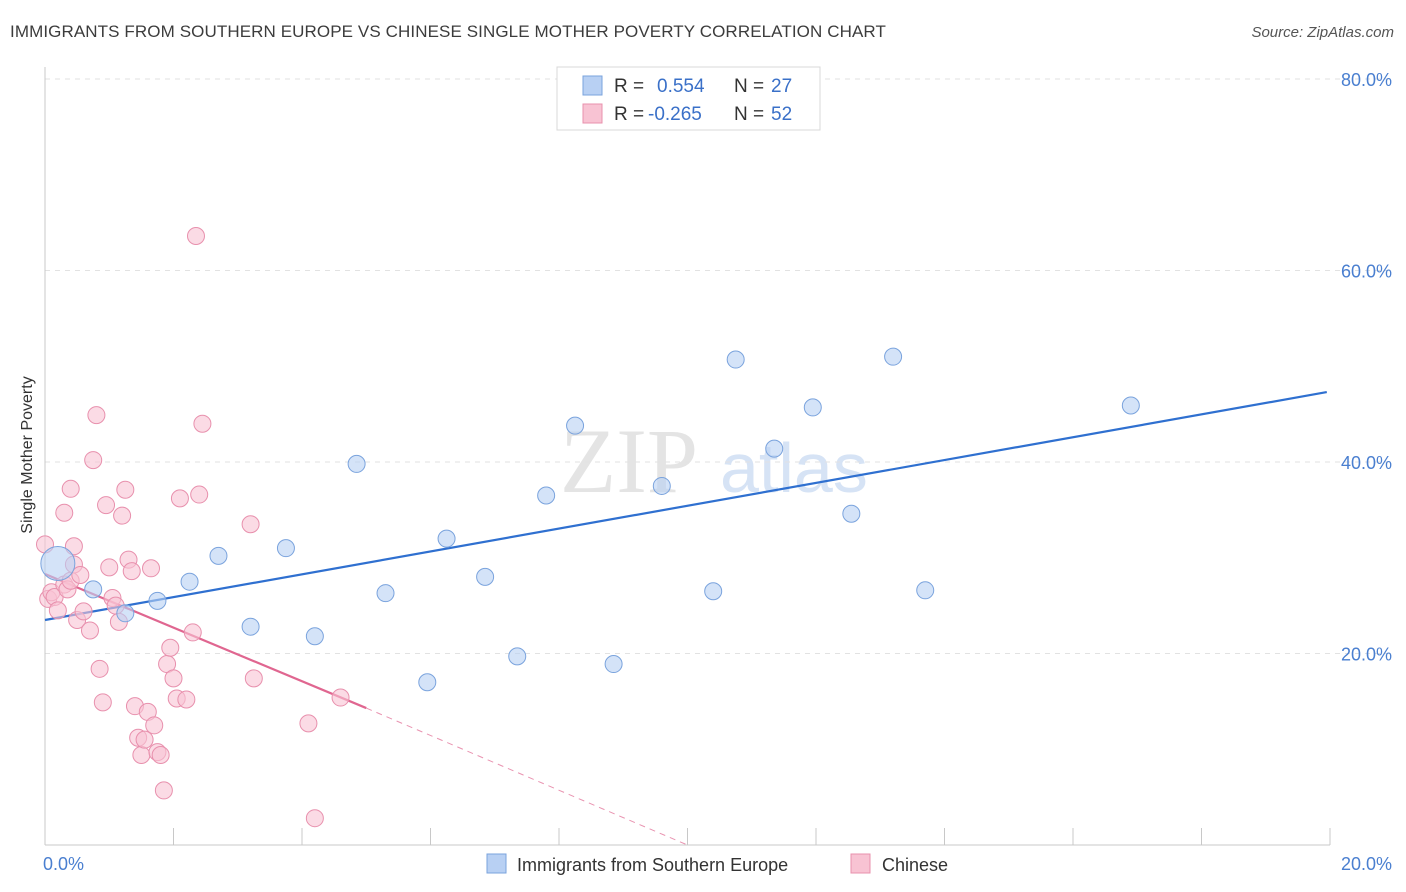 This screenshot has height=892, width=1406. What do you see at coordinates (629, 114) in the screenshot?
I see `legend-r-label-pink: R =` at bounding box center [629, 114].